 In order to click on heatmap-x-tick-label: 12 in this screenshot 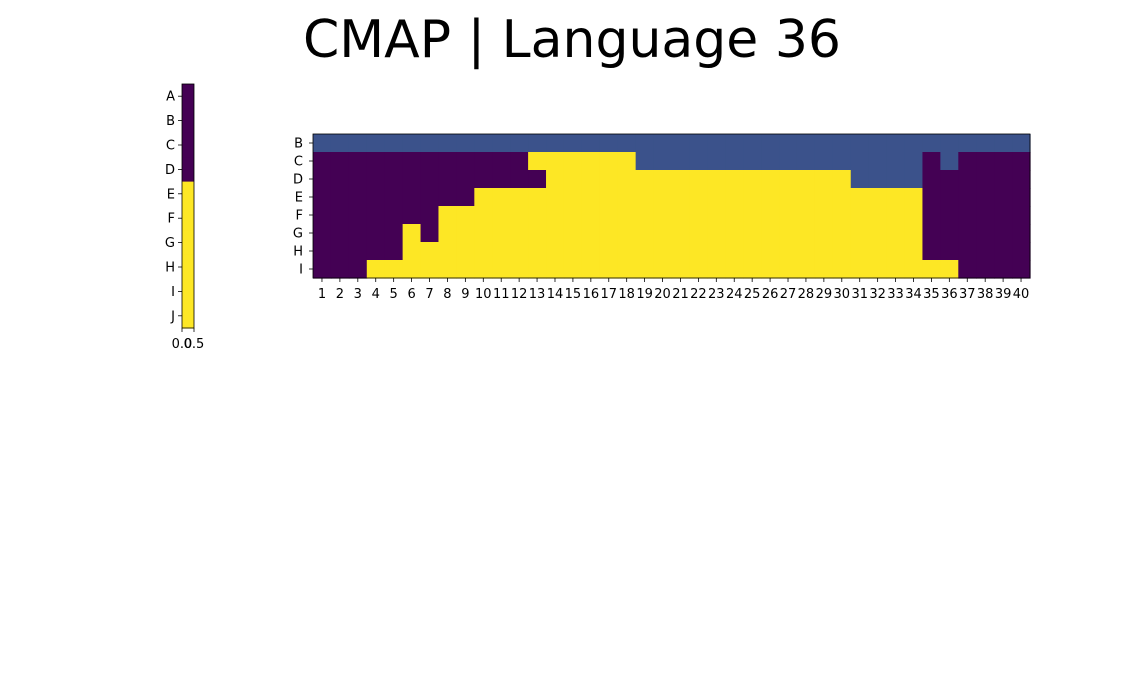, I will do `click(519, 294)`.